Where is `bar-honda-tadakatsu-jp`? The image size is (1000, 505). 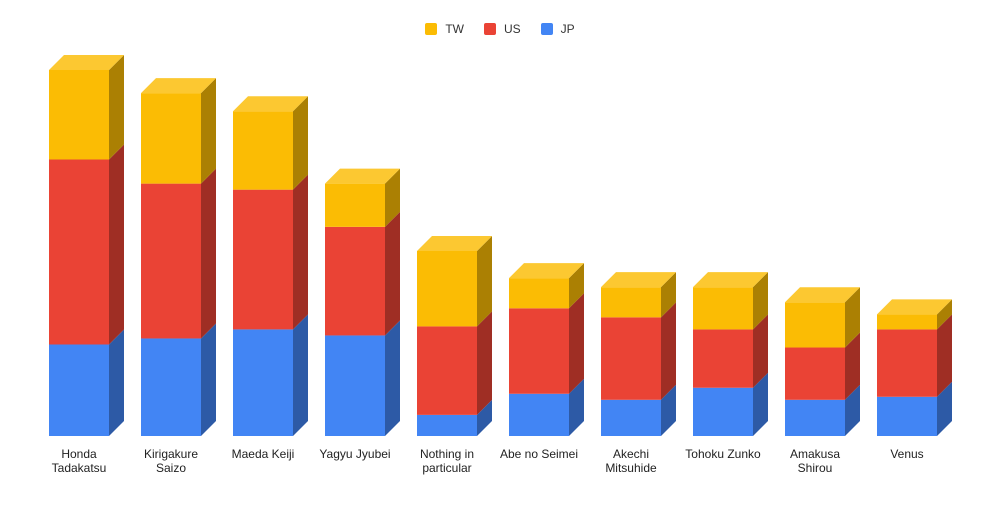 bar-honda-tadakatsu-jp is located at coordinates (79, 390).